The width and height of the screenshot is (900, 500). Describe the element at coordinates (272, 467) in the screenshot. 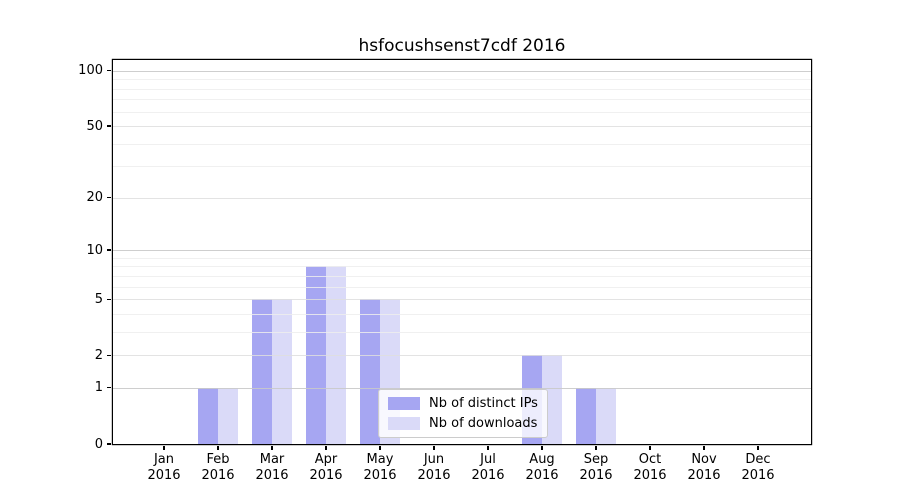

I see `x-tick-label: Mar 2016` at that location.